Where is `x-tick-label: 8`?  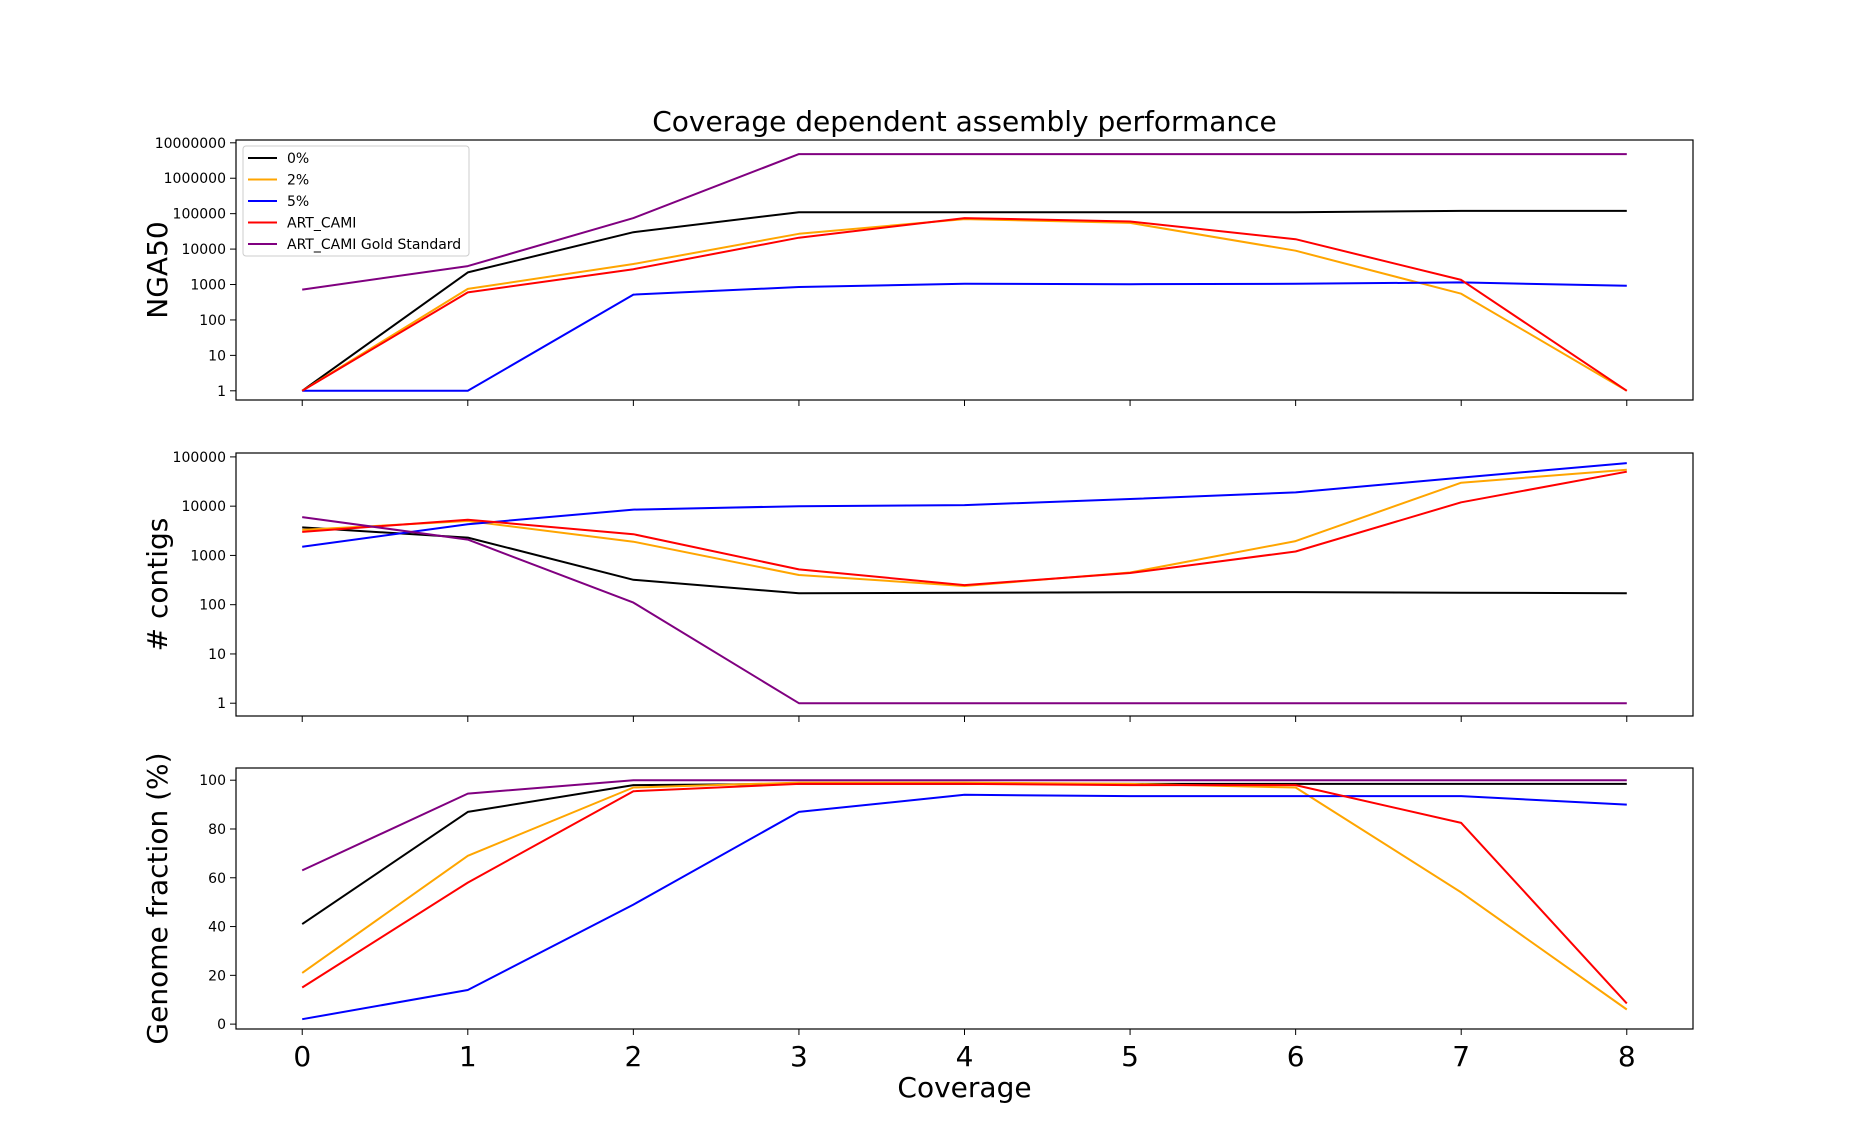
x-tick-label: 8 is located at coordinates (1627, 1056).